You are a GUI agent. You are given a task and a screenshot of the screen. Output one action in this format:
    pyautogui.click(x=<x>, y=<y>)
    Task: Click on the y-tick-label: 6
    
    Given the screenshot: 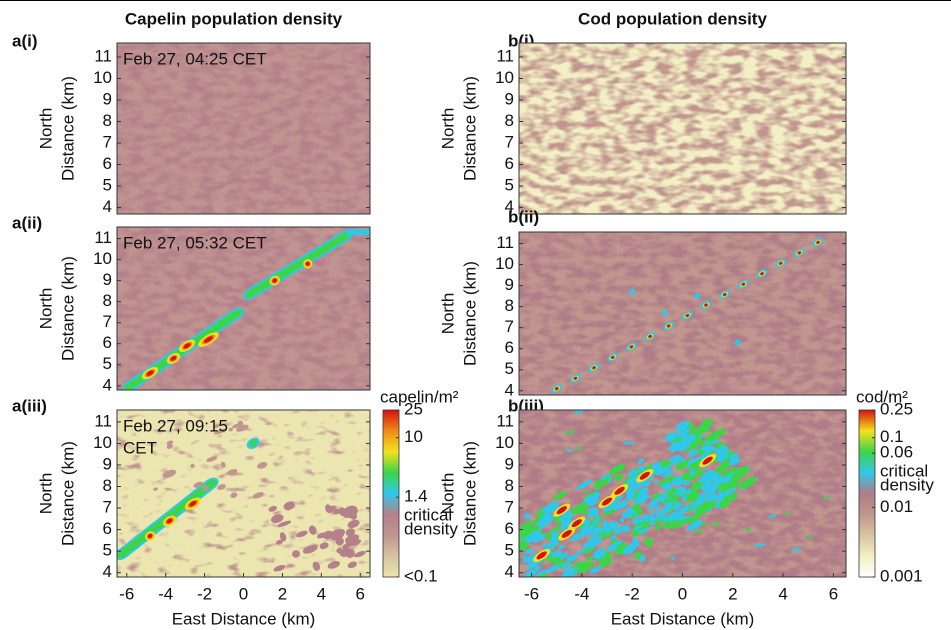 What is the action you would take?
    pyautogui.click(x=509, y=347)
    